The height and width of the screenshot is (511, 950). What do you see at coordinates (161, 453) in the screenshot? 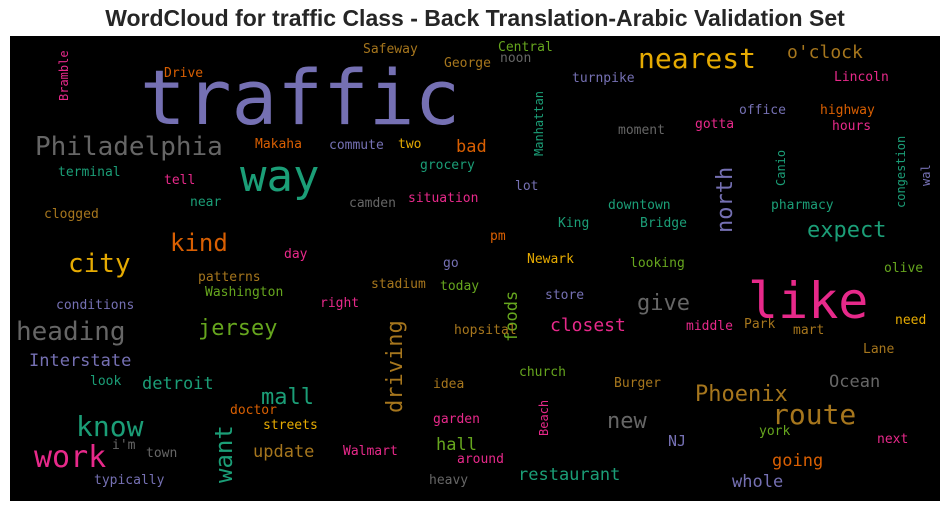
I see `word-town: town` at bounding box center [161, 453].